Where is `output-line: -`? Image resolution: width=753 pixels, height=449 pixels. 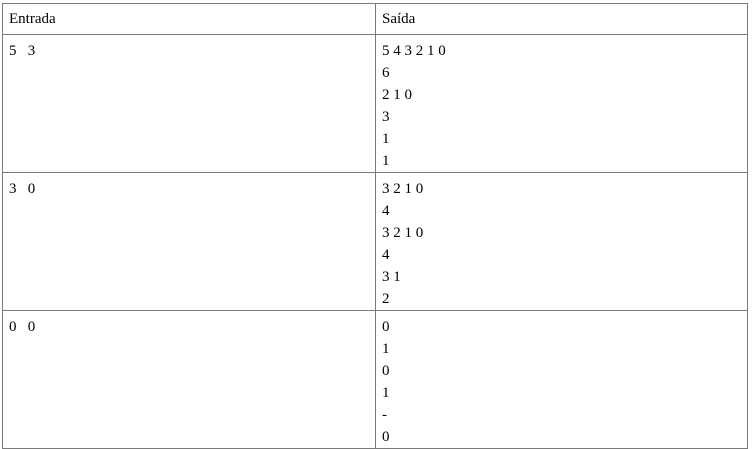 output-line: - is located at coordinates (384, 415).